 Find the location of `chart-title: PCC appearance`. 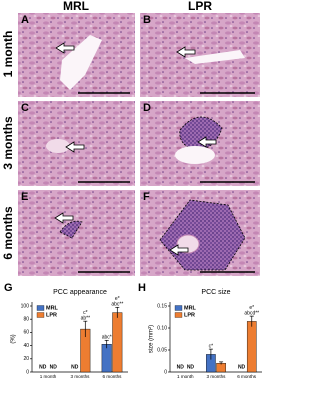

chart-title: PCC appearance is located at coordinates (80, 292).